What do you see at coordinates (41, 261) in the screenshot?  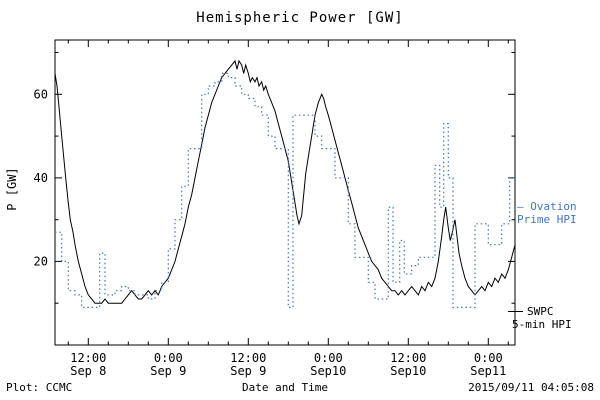 I see `y-tick-label: 20` at bounding box center [41, 261].